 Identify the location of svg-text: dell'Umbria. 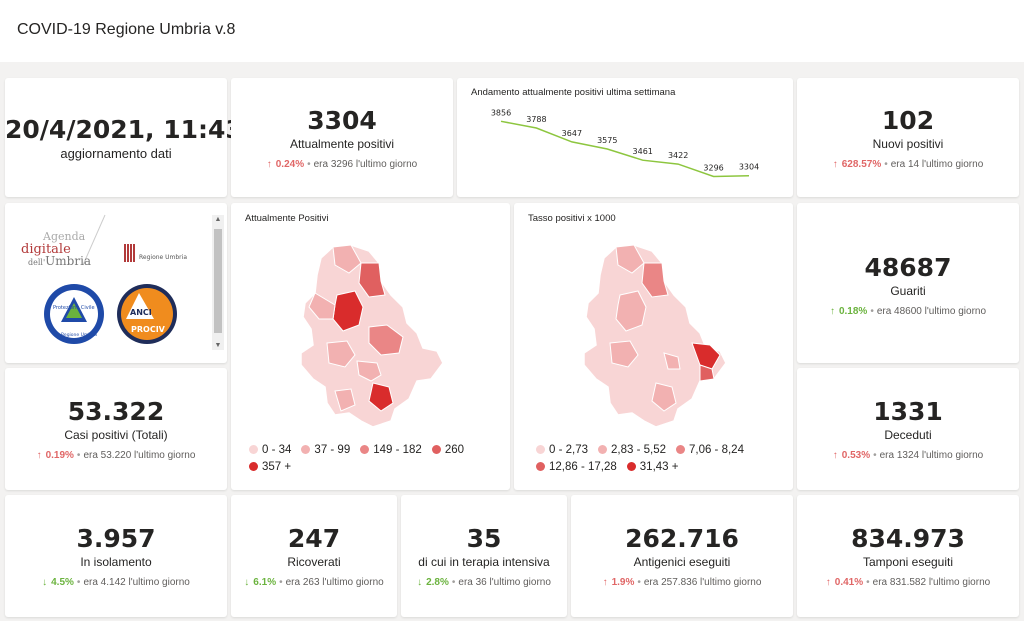
(59, 261).